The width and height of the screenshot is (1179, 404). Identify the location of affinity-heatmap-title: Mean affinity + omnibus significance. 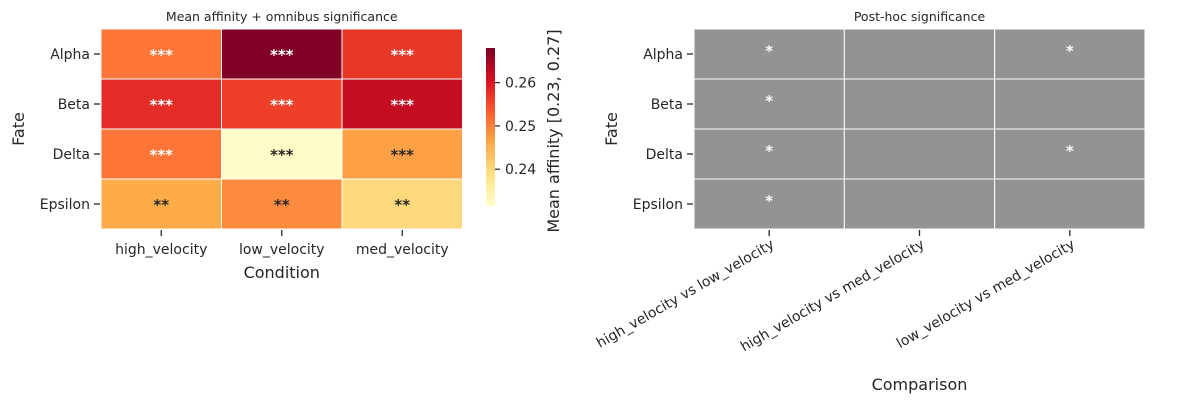
(282, 16).